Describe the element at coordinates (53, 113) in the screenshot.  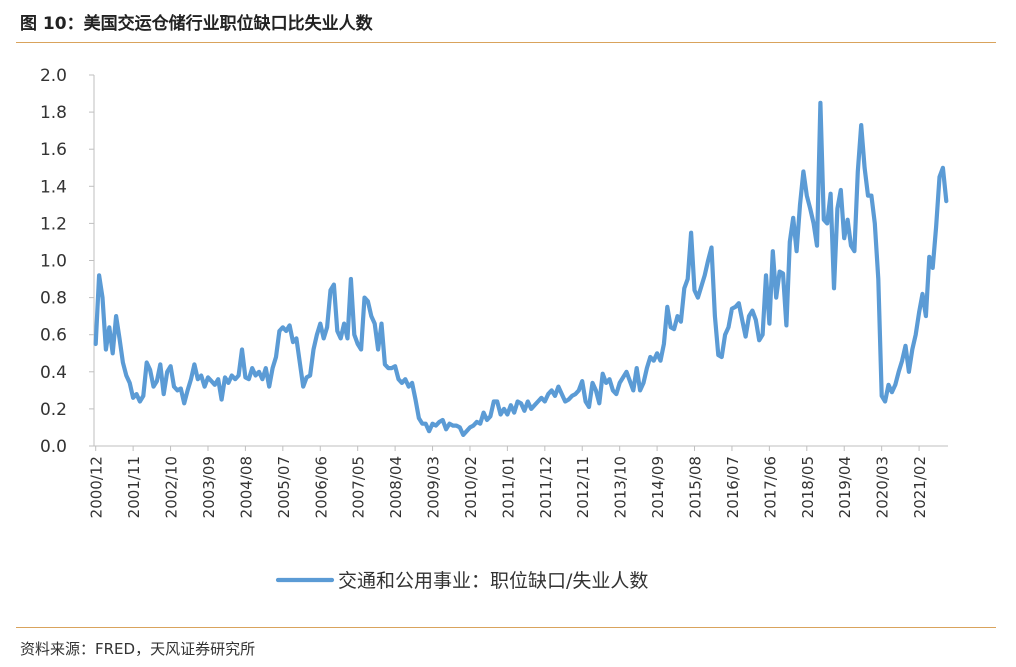
I see `y-tick-label: 1.8` at that location.